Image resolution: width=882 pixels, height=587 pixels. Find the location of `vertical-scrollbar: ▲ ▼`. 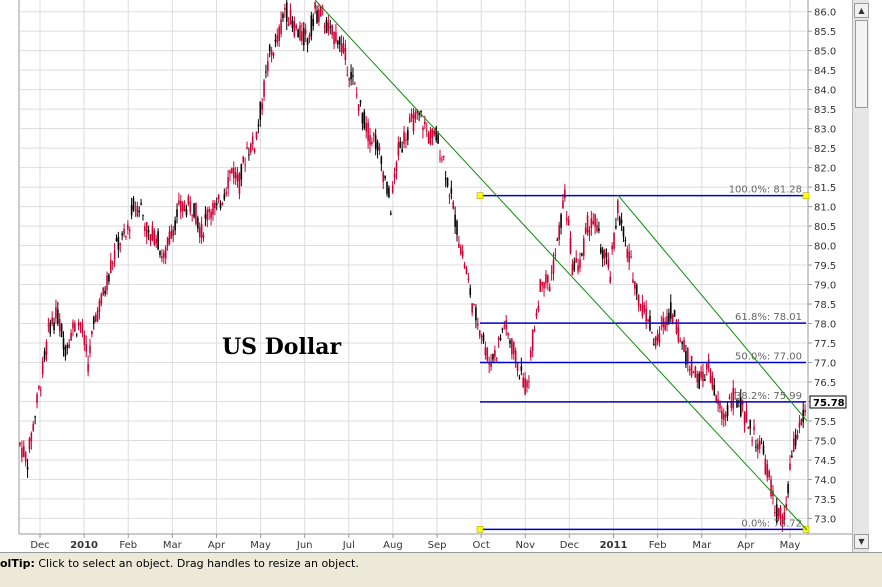

vertical-scrollbar: ▲ ▼ is located at coordinates (860, 276).